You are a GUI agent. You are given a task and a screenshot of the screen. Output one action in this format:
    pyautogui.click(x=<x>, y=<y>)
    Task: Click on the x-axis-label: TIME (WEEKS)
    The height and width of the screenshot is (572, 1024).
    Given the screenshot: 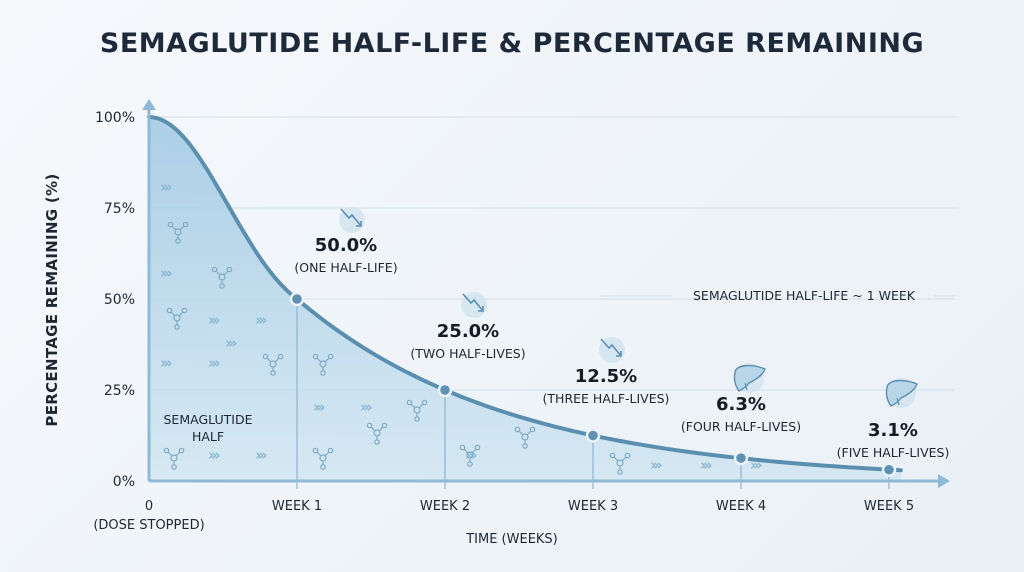 What is the action you would take?
    pyautogui.click(x=511, y=539)
    